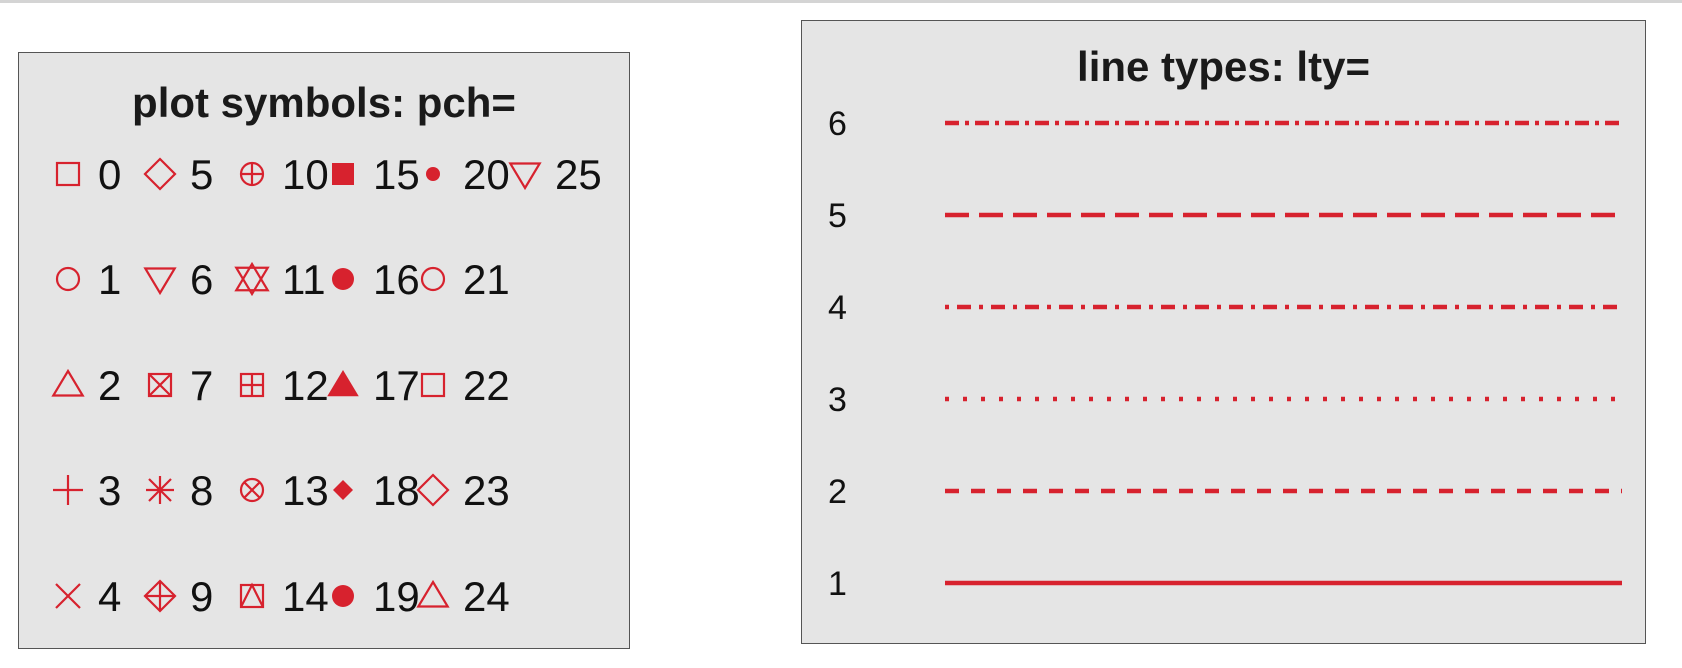 Image resolution: width=1682 pixels, height=668 pixels. I want to click on pch-symbol-12-square-plus-icon, so click(252, 385).